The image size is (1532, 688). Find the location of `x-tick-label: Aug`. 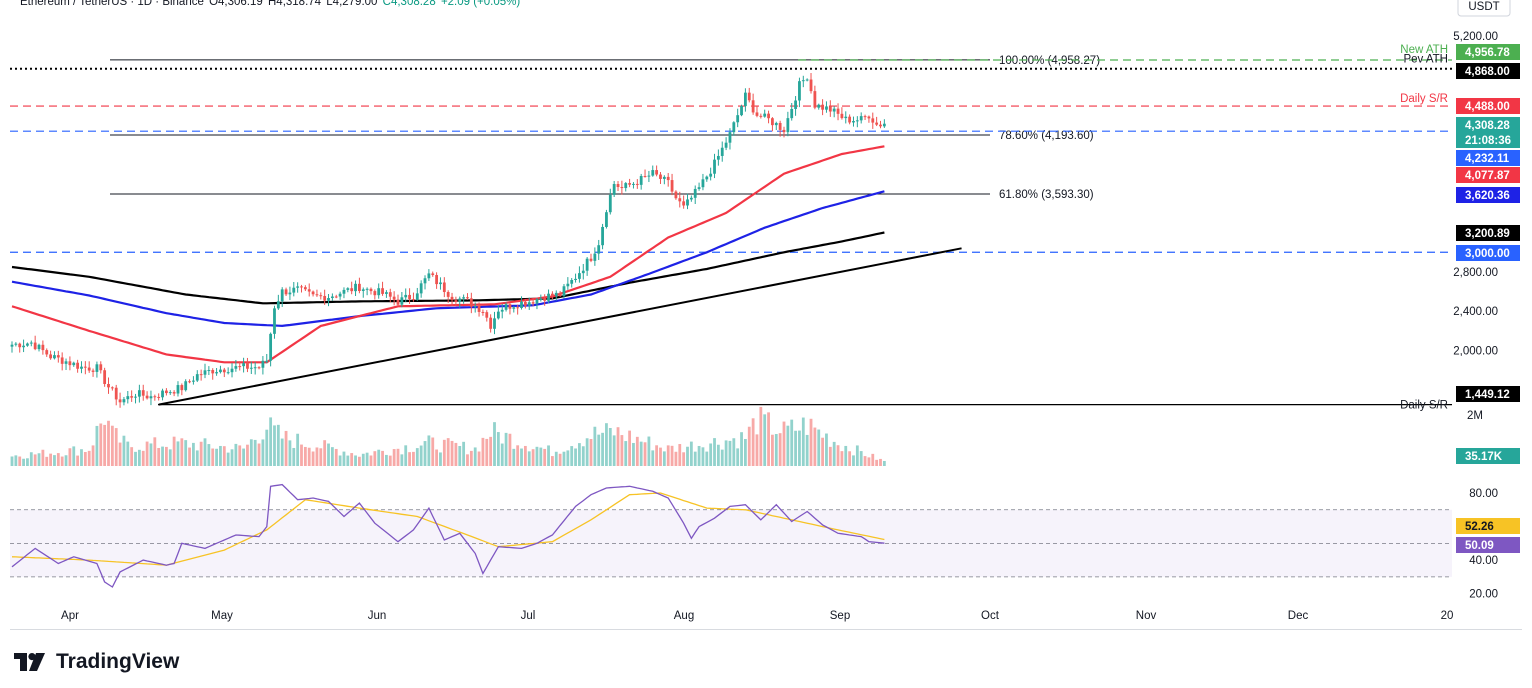

x-tick-label: Aug is located at coordinates (684, 616).